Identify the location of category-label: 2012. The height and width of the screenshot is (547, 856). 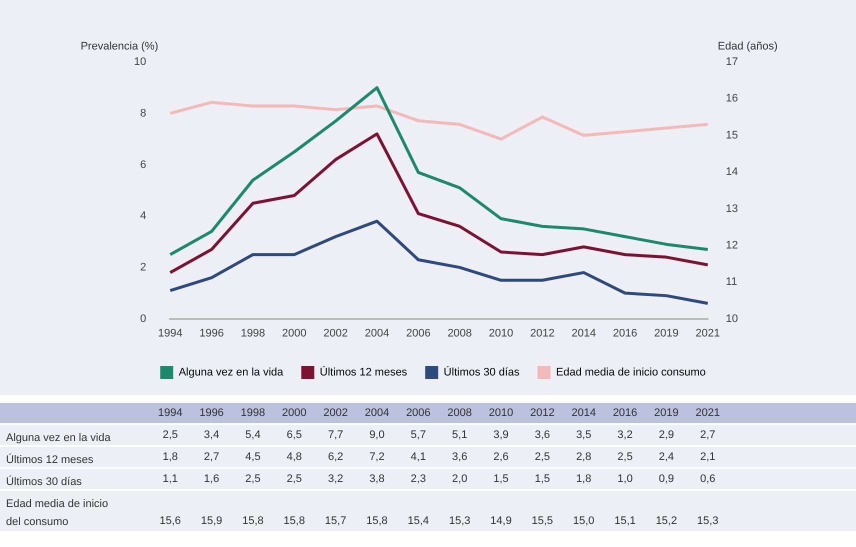
(542, 413).